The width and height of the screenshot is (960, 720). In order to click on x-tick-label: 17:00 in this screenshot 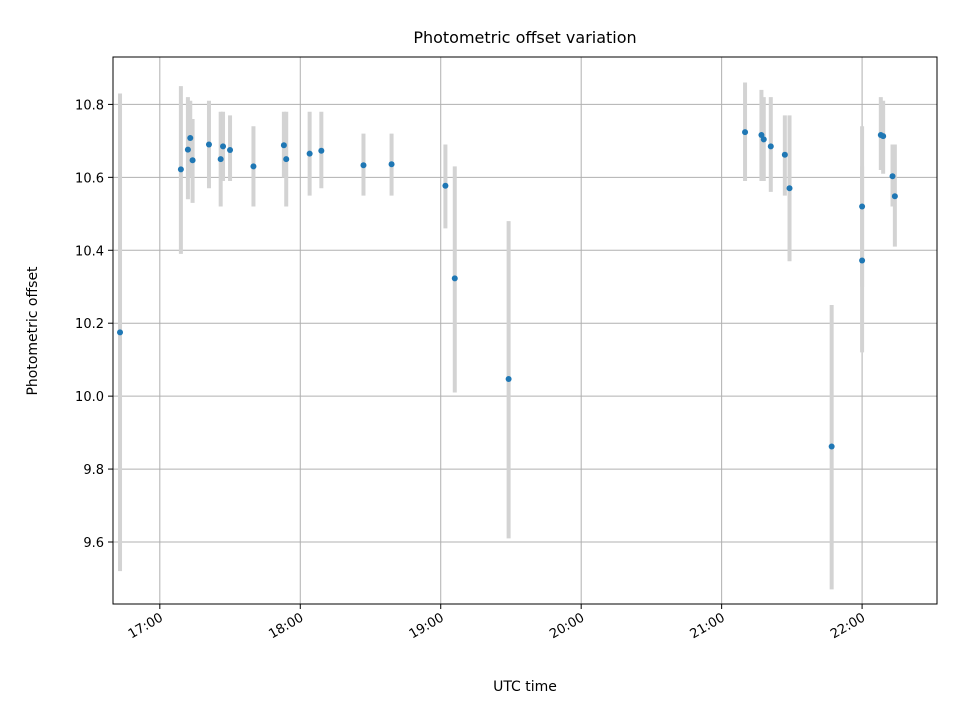, I will do `click(146, 626)`.